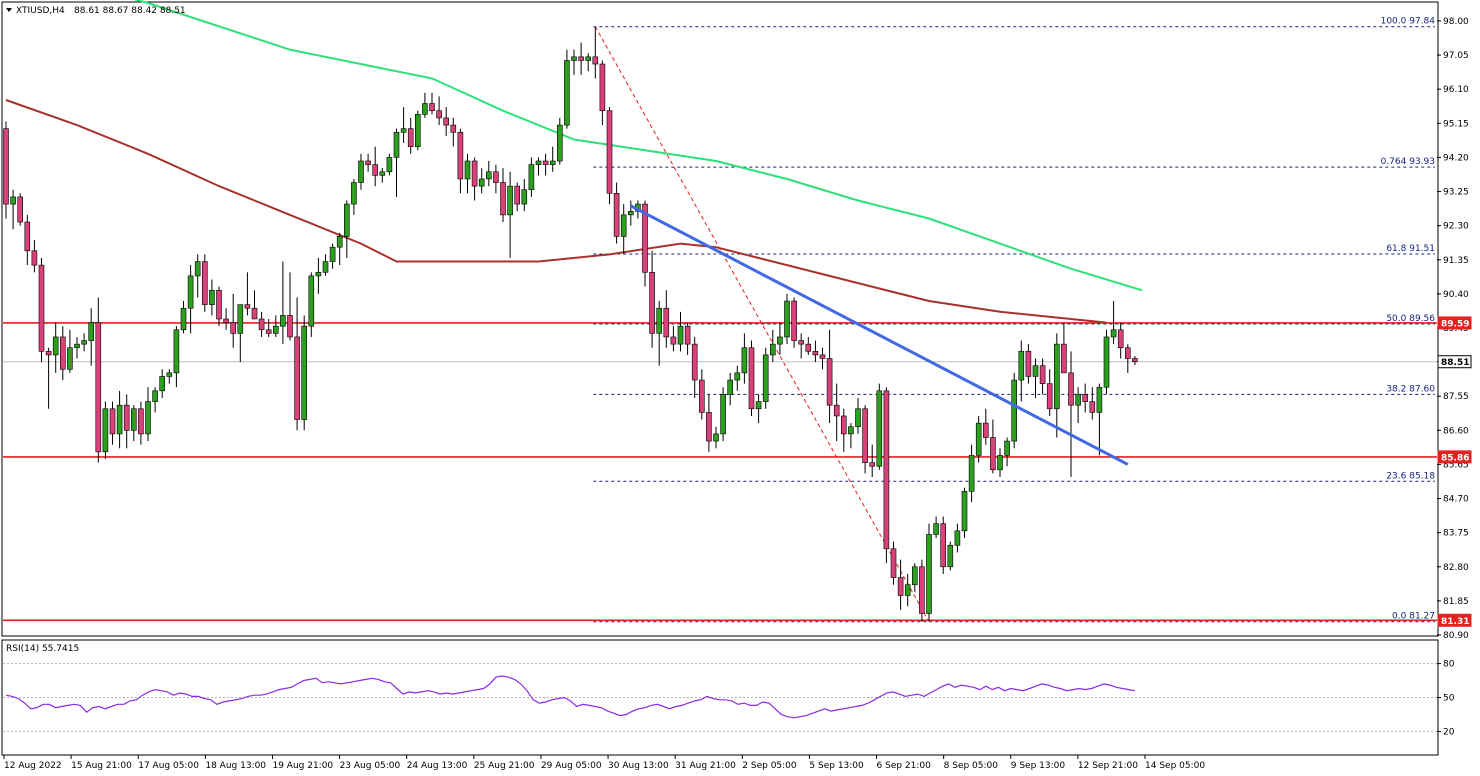 This screenshot has width=1480, height=776. What do you see at coordinates (1038, 766) in the screenshot?
I see `time-tick-label: 9 Sep 13:00` at bounding box center [1038, 766].